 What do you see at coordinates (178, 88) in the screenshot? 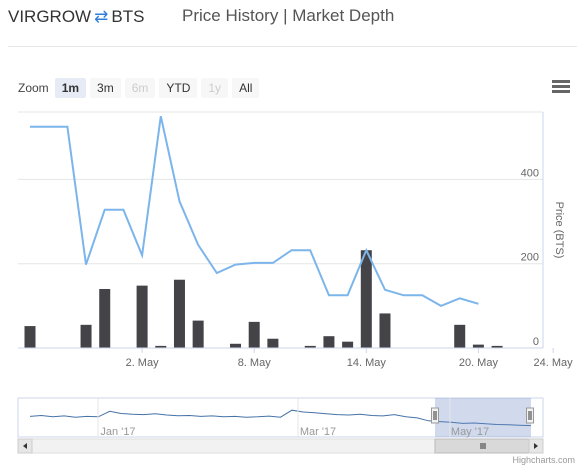
I see `zoom-ytd-button: YTD` at bounding box center [178, 88].